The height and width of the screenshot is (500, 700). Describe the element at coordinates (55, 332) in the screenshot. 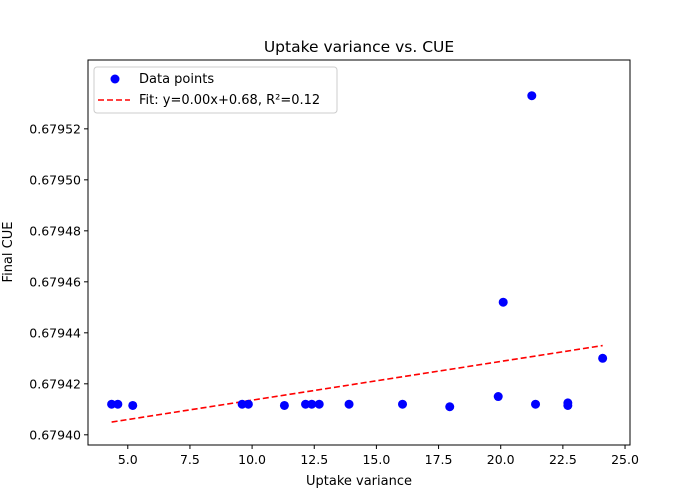

I see `y-tick-label: 0.67944` at that location.